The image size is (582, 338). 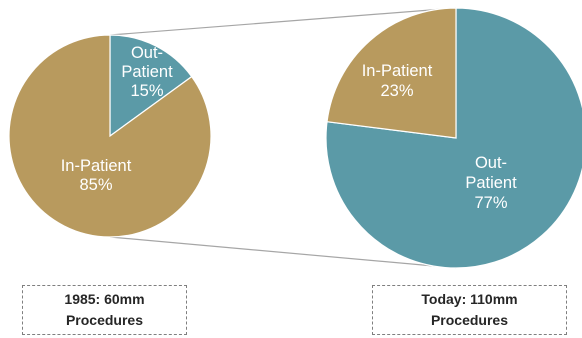 What do you see at coordinates (104, 320) in the screenshot?
I see `caption-1985-line2: Procedures` at bounding box center [104, 320].